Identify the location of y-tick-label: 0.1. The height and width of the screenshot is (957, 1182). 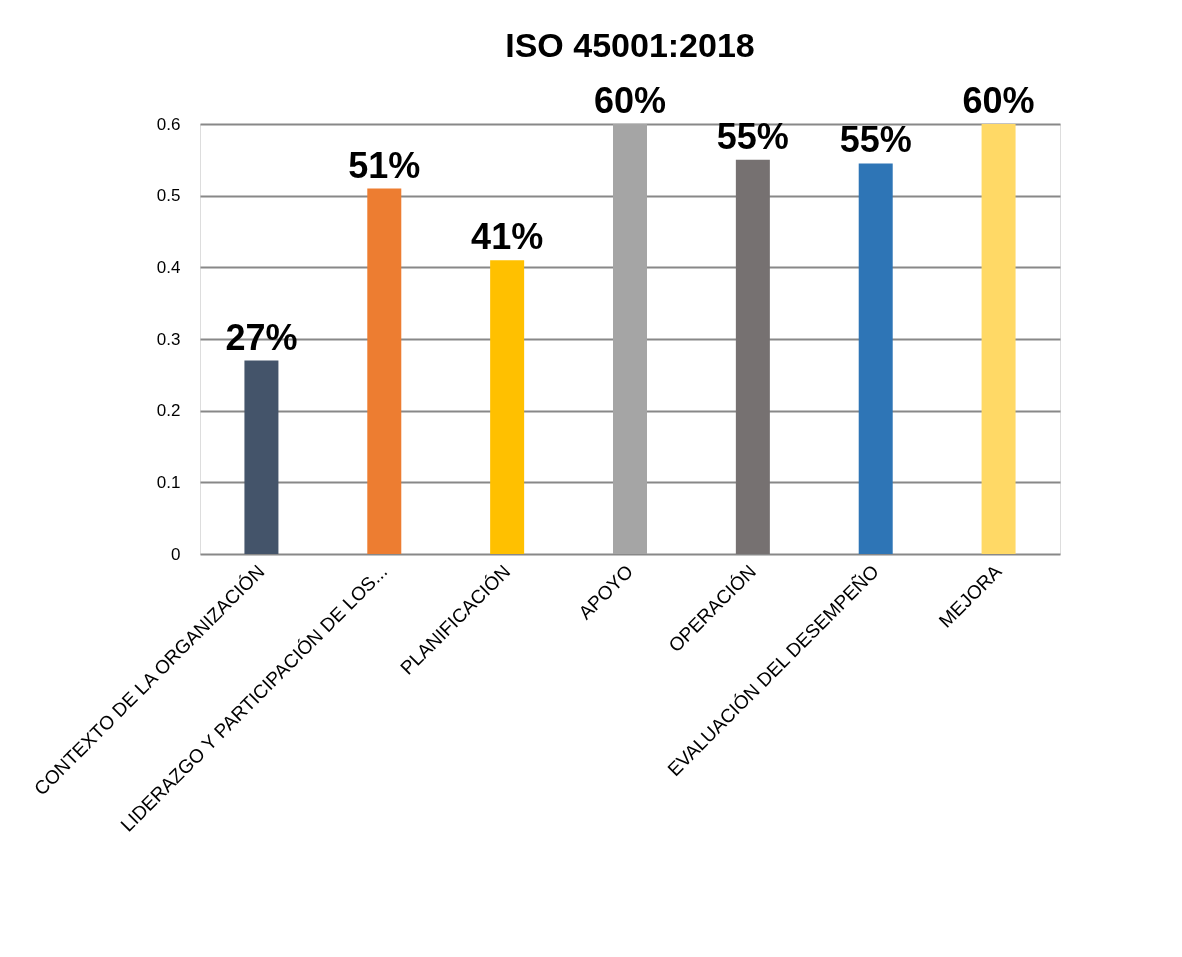
(168, 482).